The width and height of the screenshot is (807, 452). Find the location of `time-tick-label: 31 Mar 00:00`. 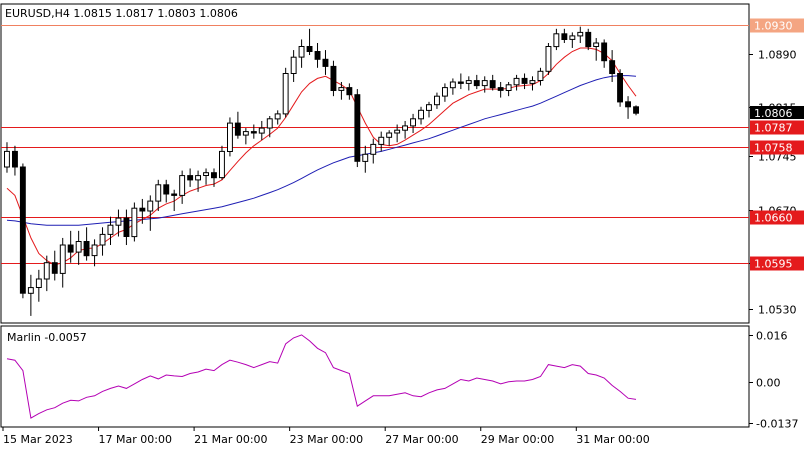

time-tick-label: 31 Mar 00:00 is located at coordinates (612, 439).